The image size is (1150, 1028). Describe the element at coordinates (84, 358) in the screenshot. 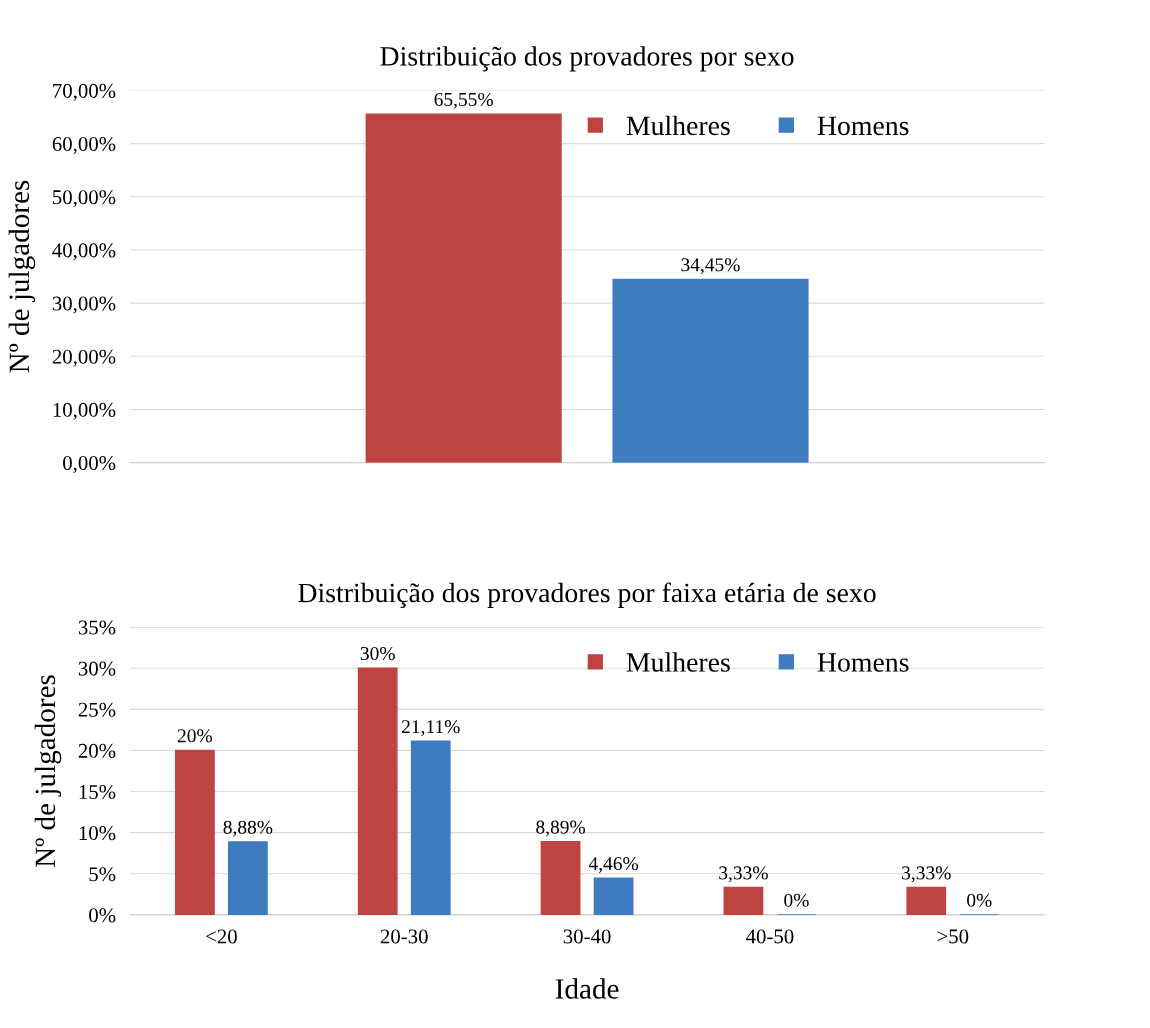

I see `y-tick-label: 20,00%` at that location.